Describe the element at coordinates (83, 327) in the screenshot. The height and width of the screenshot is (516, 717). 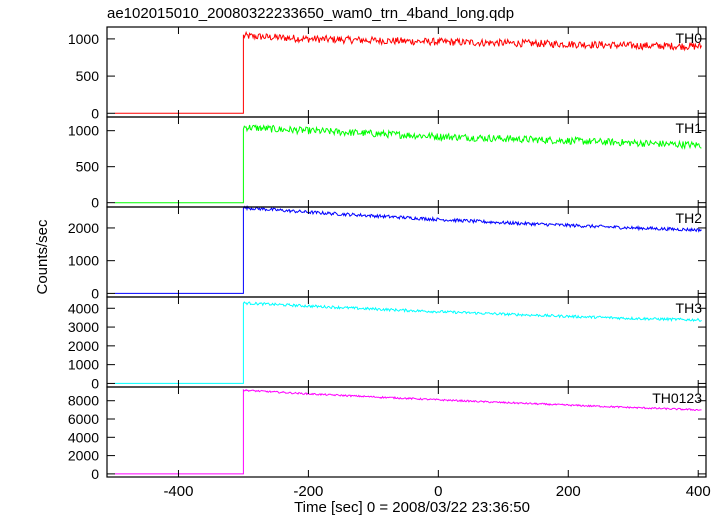
I see `y-tick-label: 3000` at that location.